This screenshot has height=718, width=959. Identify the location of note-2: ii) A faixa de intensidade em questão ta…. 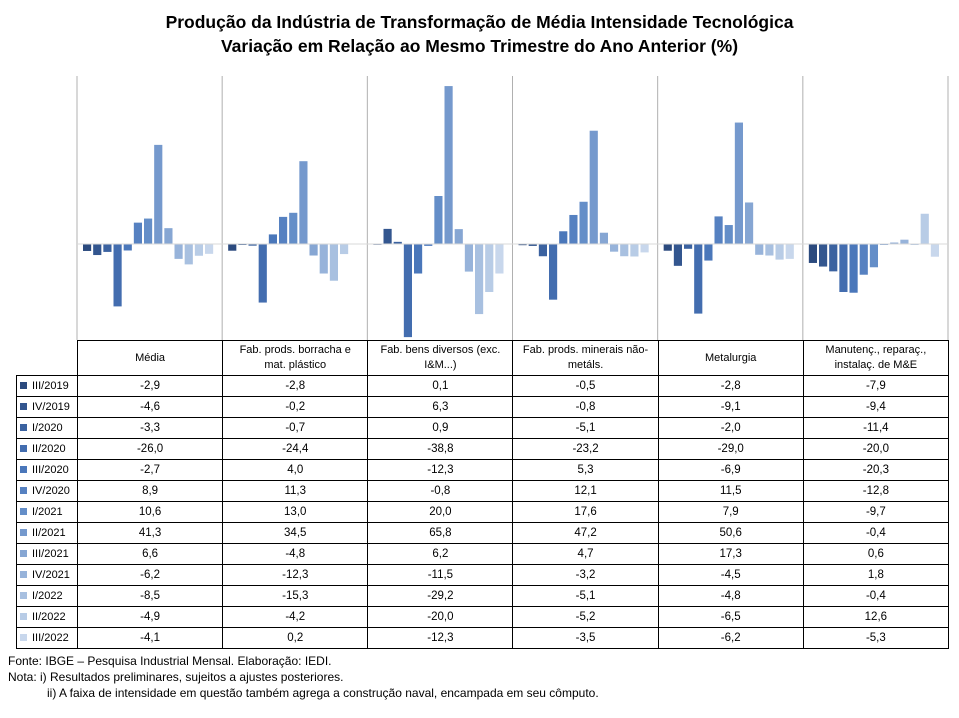
(323, 693).